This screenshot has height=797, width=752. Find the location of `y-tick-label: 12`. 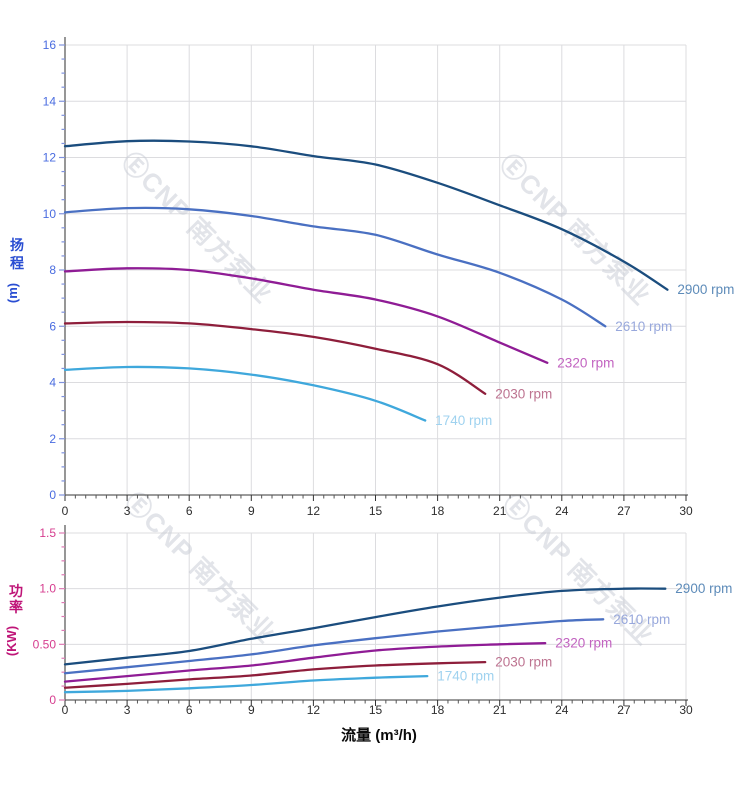

y-tick-label: 12 is located at coordinates (50, 158).